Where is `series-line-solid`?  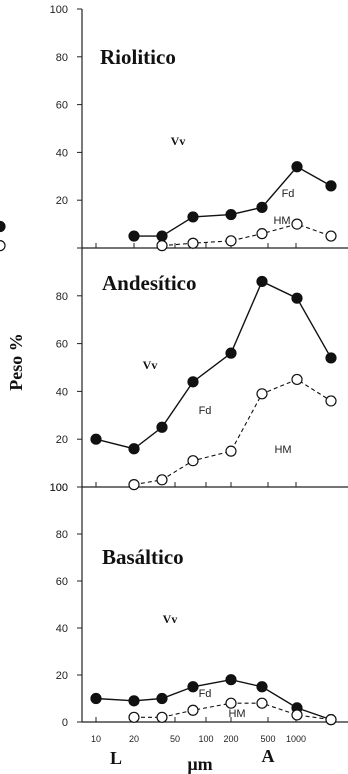 series-line-solid is located at coordinates (213, 365).